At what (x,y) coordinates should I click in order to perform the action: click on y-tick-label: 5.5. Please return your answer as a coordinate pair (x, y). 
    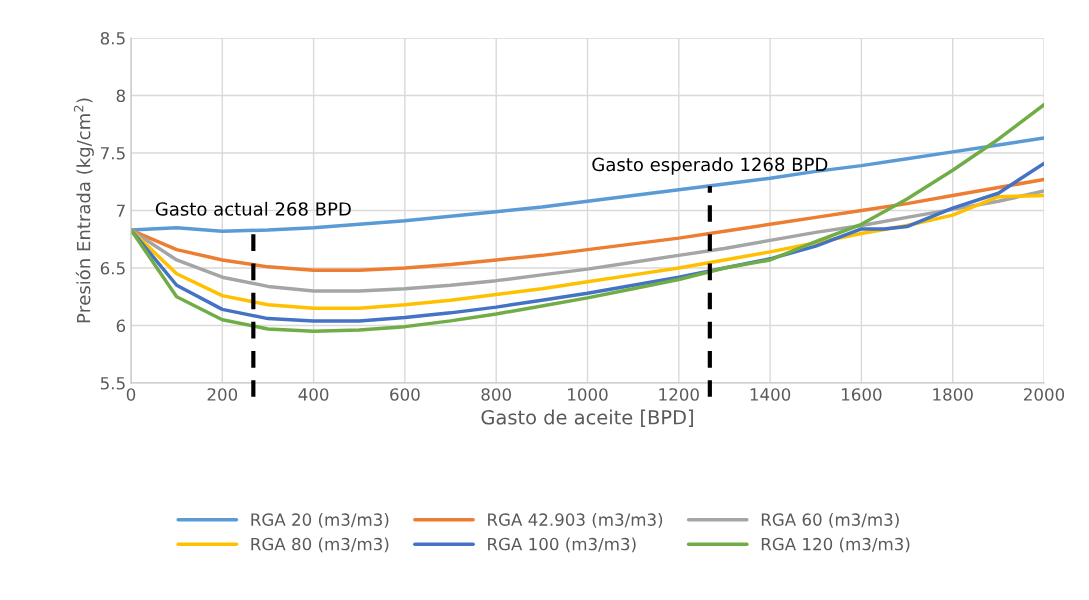
    Looking at the image, I should click on (112, 383).